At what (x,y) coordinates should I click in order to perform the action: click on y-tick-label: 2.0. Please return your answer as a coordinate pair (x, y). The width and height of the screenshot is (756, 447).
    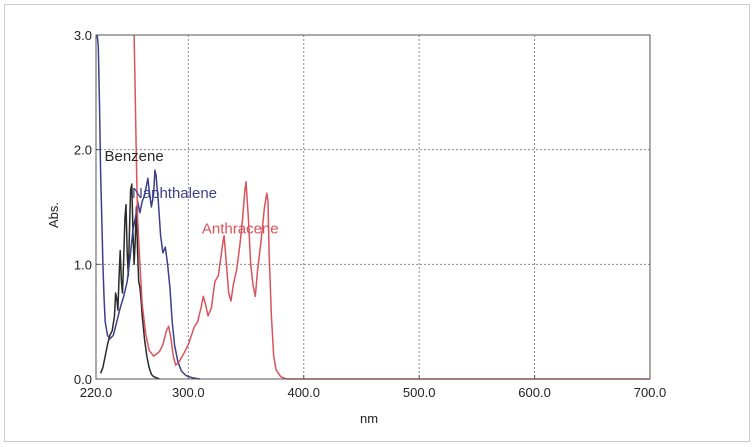
    Looking at the image, I should click on (83, 150).